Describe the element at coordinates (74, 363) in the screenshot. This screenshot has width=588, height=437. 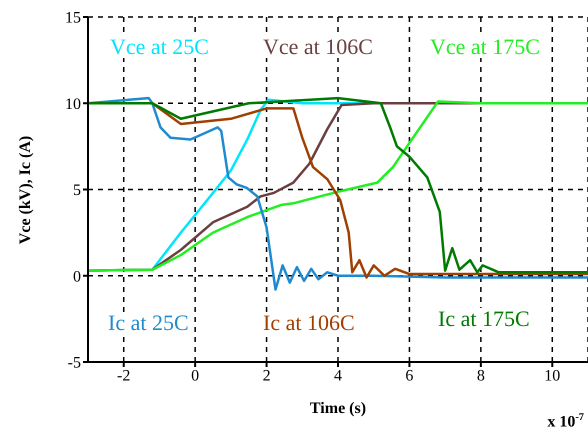
I see `y-tick-label: -5` at that location.